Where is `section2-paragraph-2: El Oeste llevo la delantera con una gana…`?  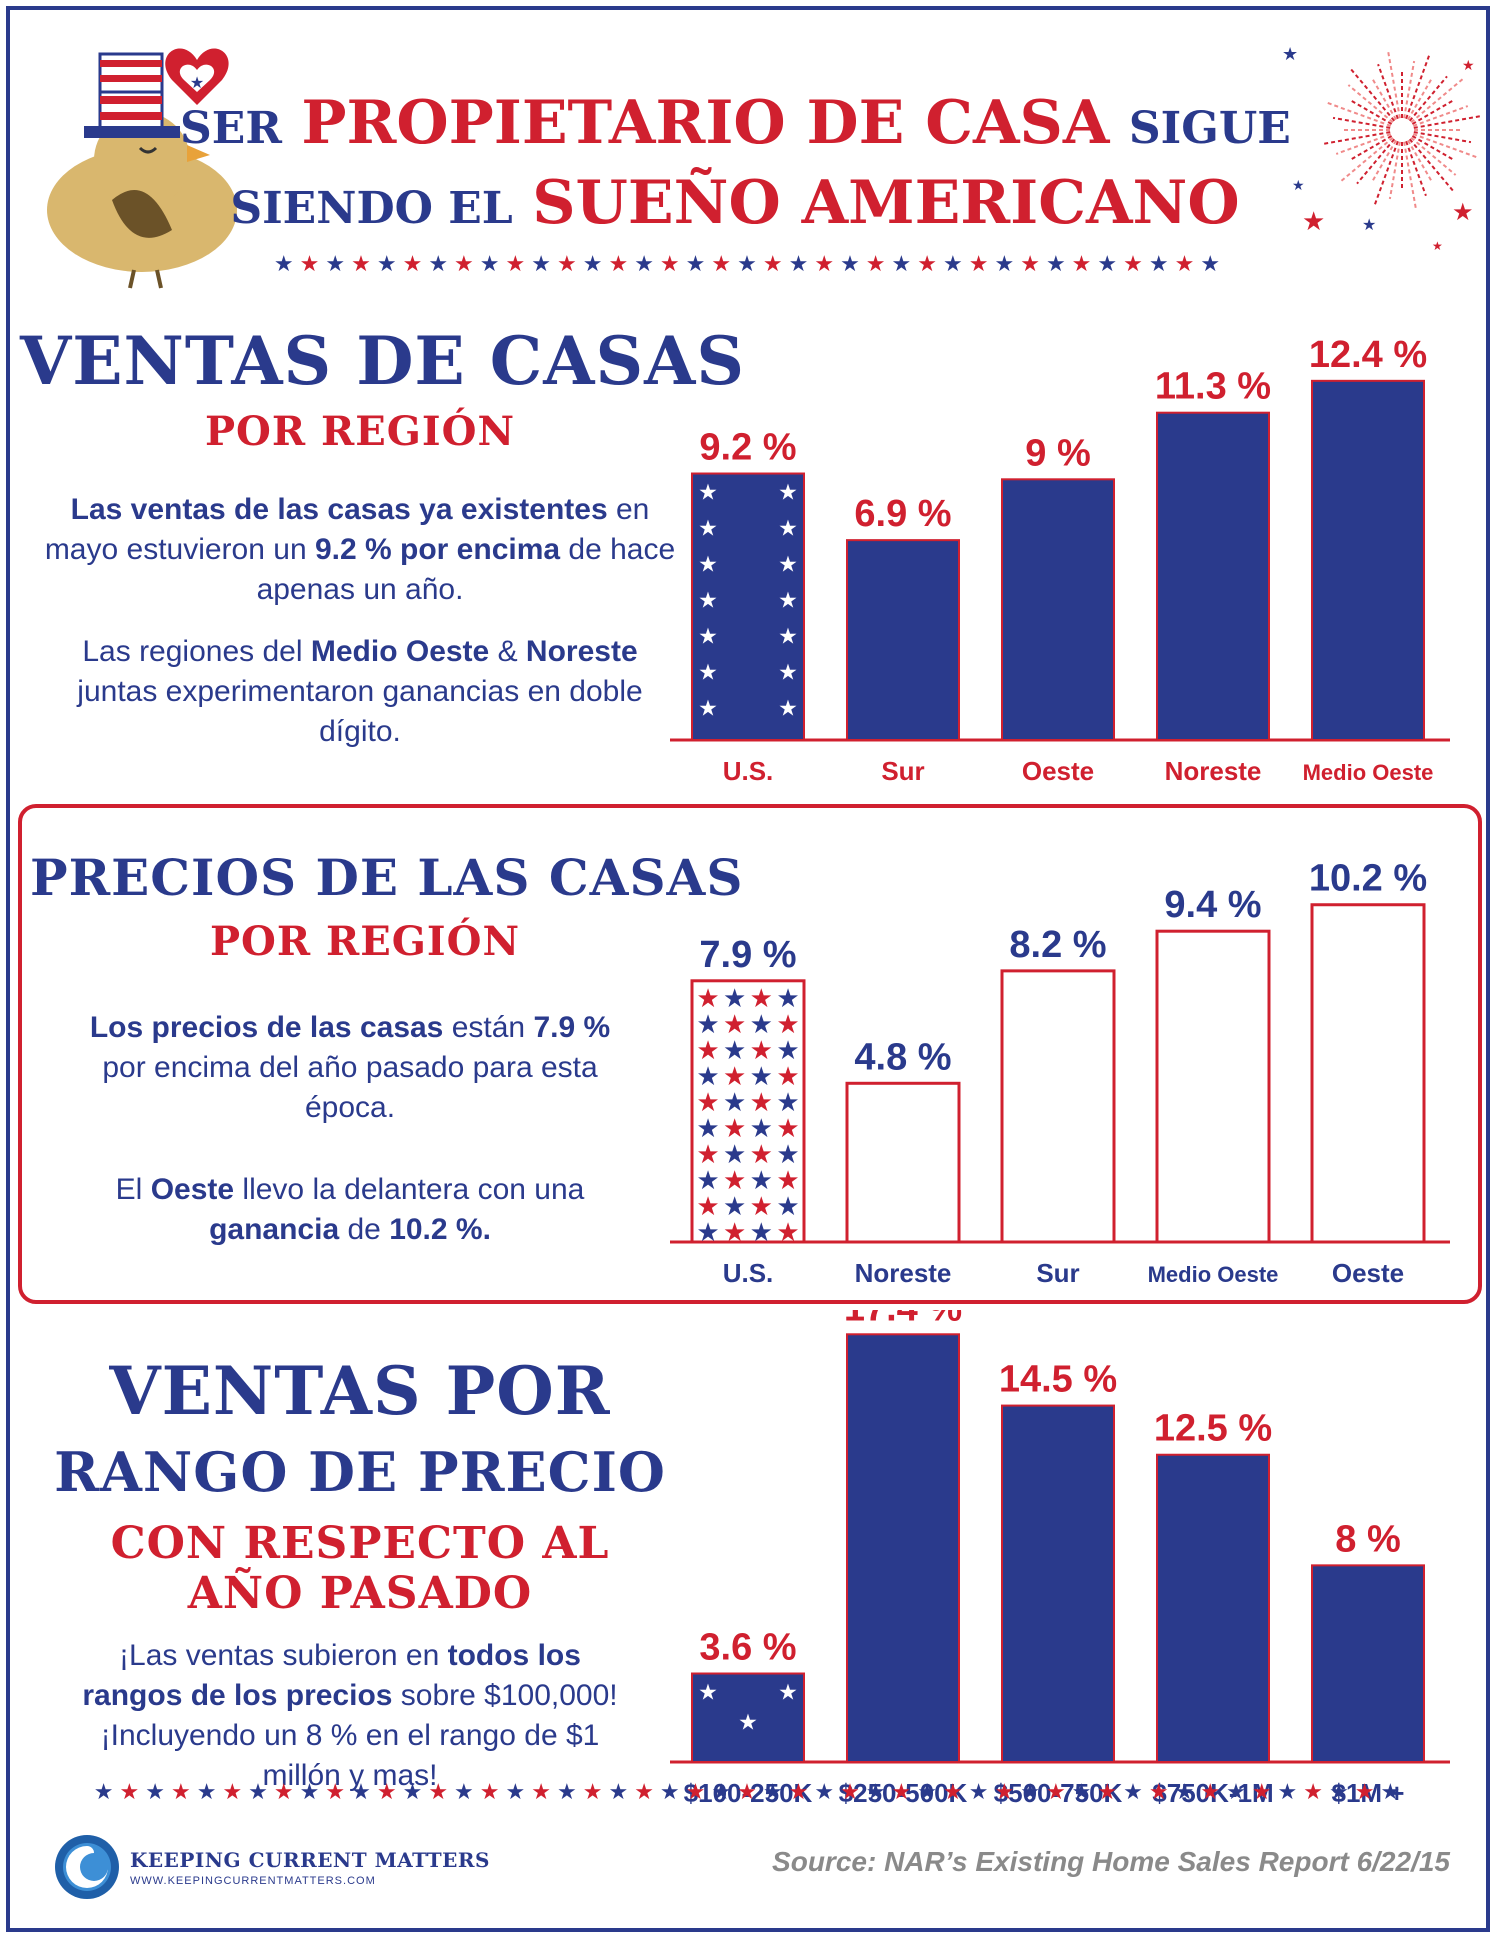 section2-paragraph-2: El Oeste llevo la delantera con una gana… is located at coordinates (350, 1210).